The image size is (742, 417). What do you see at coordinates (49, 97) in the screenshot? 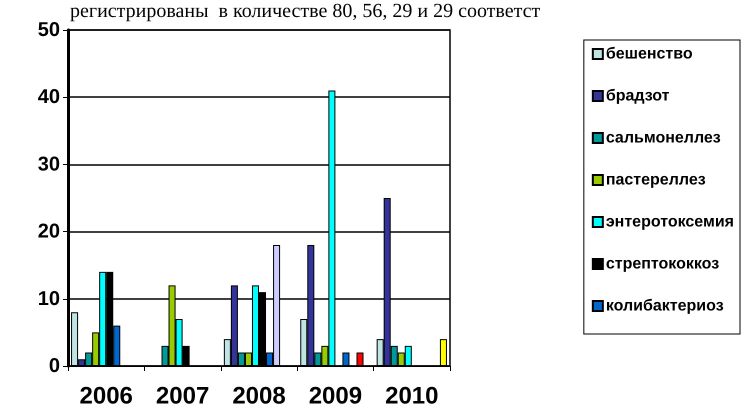
I see `y-tick-label: 40` at bounding box center [49, 97].